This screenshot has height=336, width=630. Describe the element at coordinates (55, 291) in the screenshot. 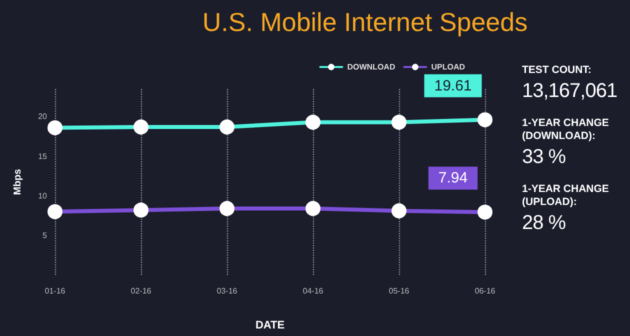

I see `x-tick-label: 01-16` at that location.